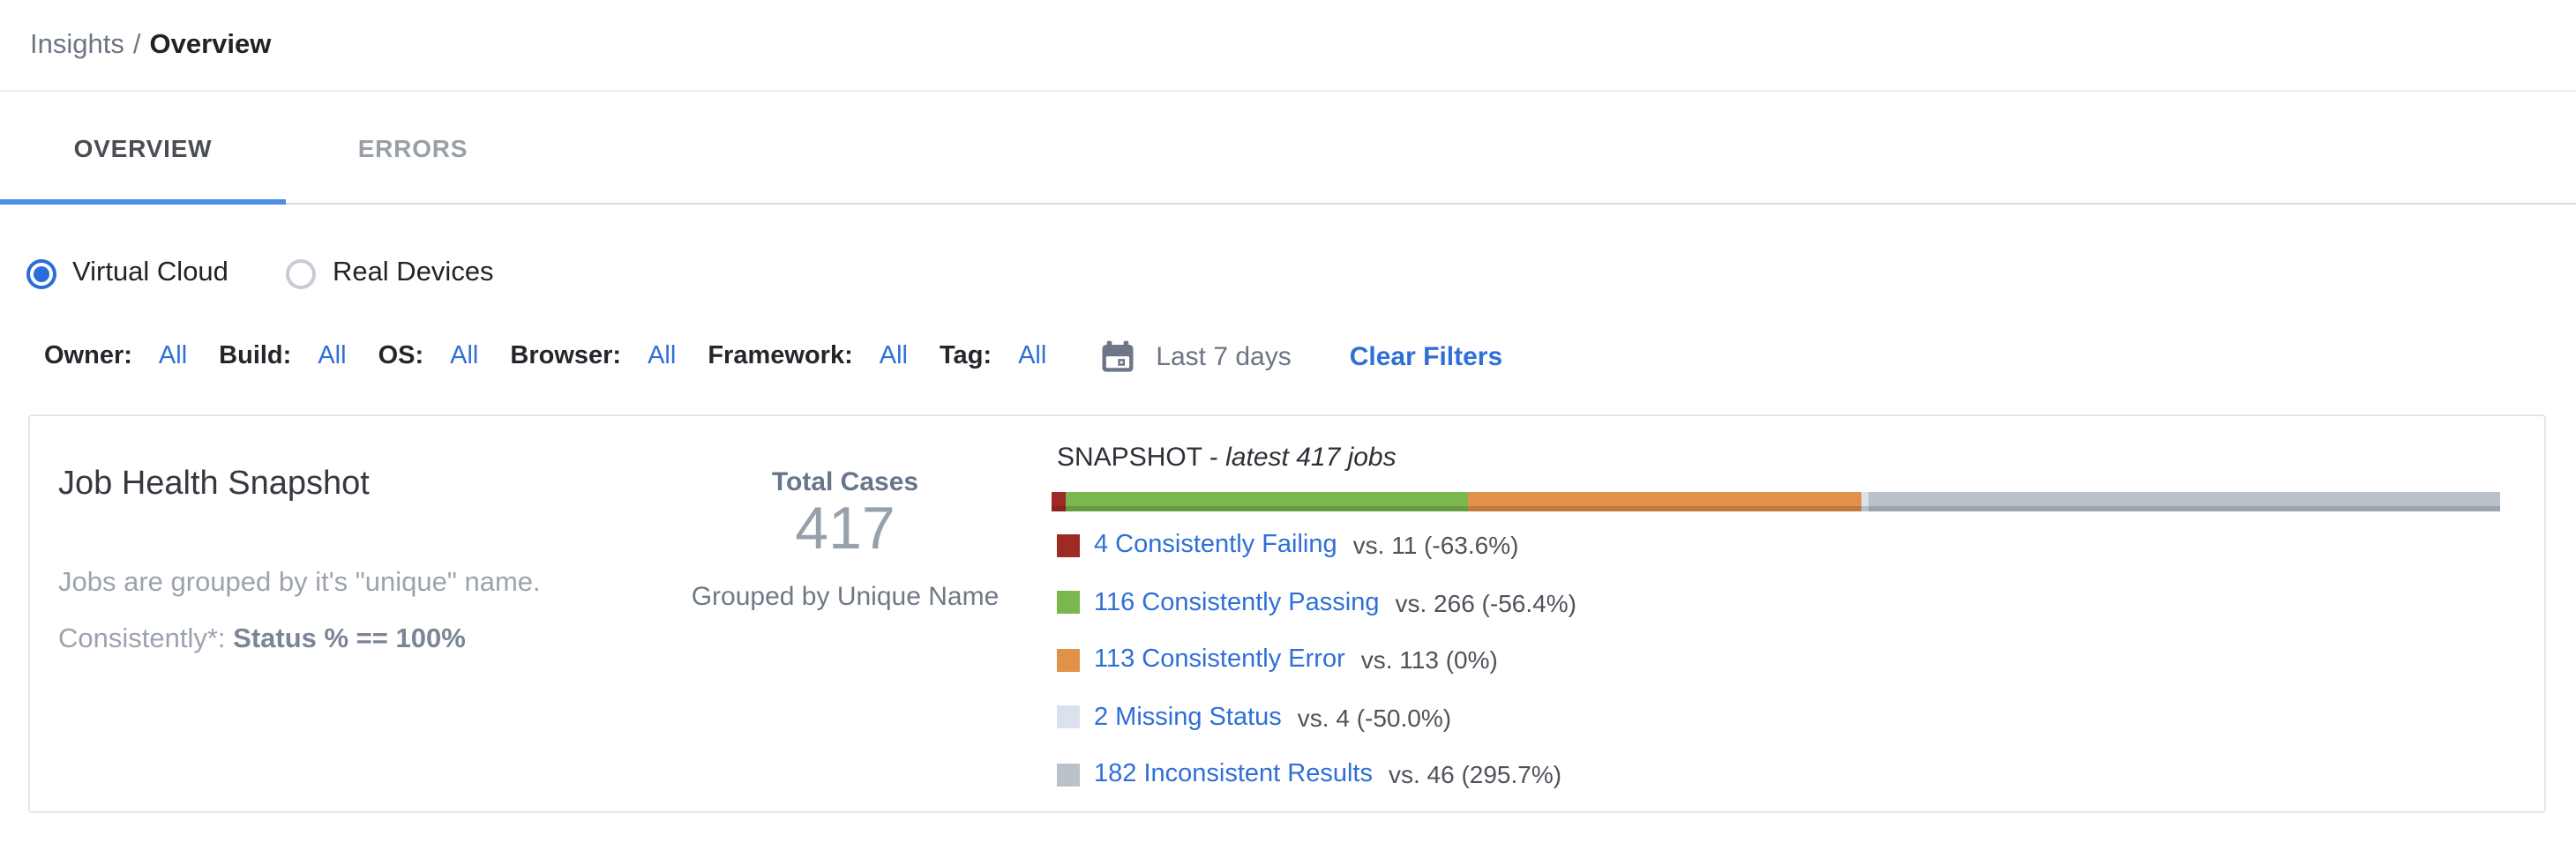 The height and width of the screenshot is (850, 2576). I want to click on card-description-line2: Consistently*: Status % == 100%, so click(262, 640).